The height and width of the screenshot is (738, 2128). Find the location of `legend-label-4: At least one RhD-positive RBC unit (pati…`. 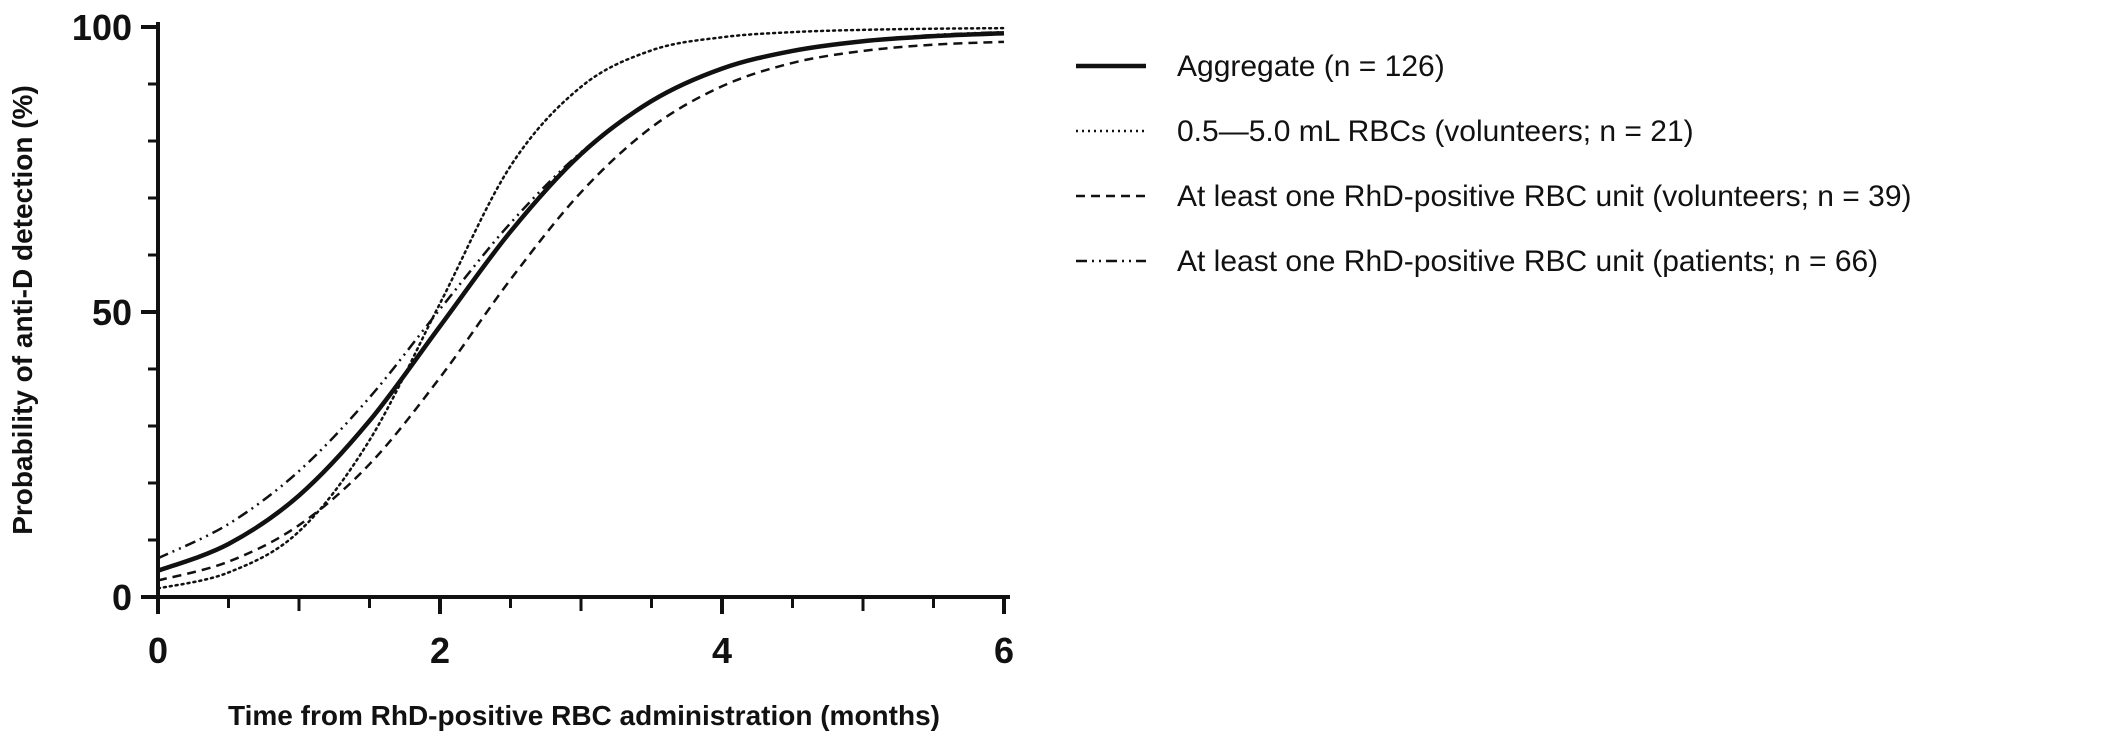

legend-label-4: At least one RhD-positive RBC unit (pati… is located at coordinates (1527, 261).